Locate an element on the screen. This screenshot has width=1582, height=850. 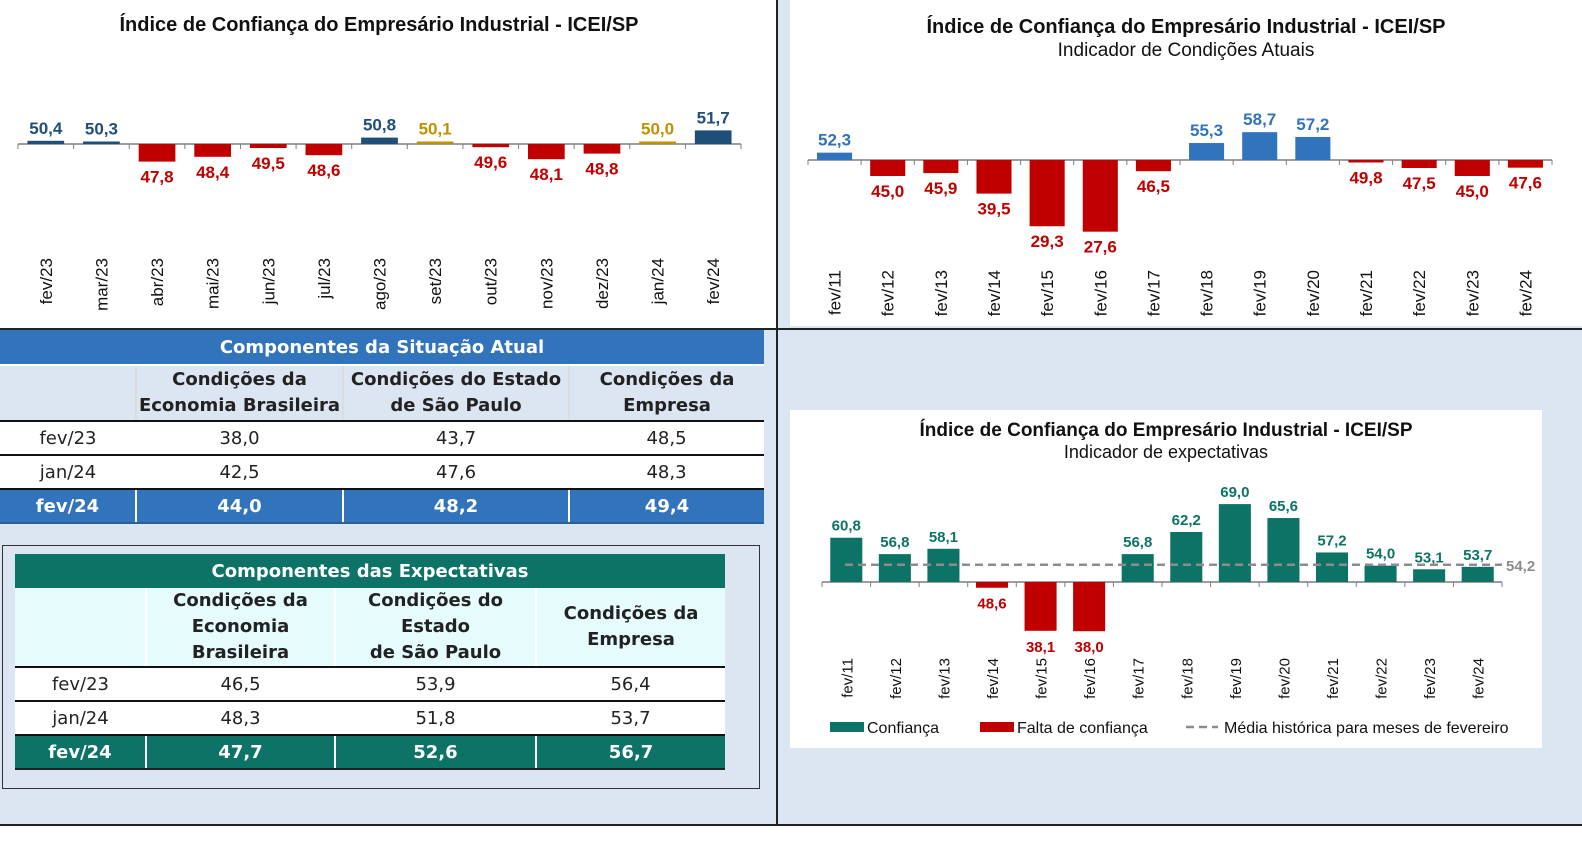
table-cell: 53,9 is located at coordinates (435, 684).